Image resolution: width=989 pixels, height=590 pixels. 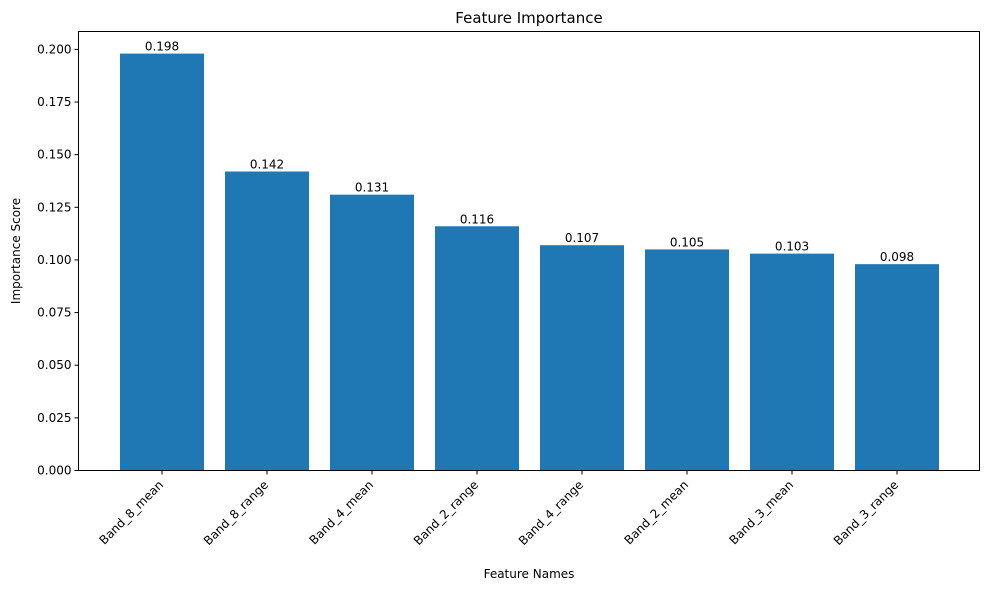 I want to click on y-tick-label: 0.150, so click(x=54, y=155).